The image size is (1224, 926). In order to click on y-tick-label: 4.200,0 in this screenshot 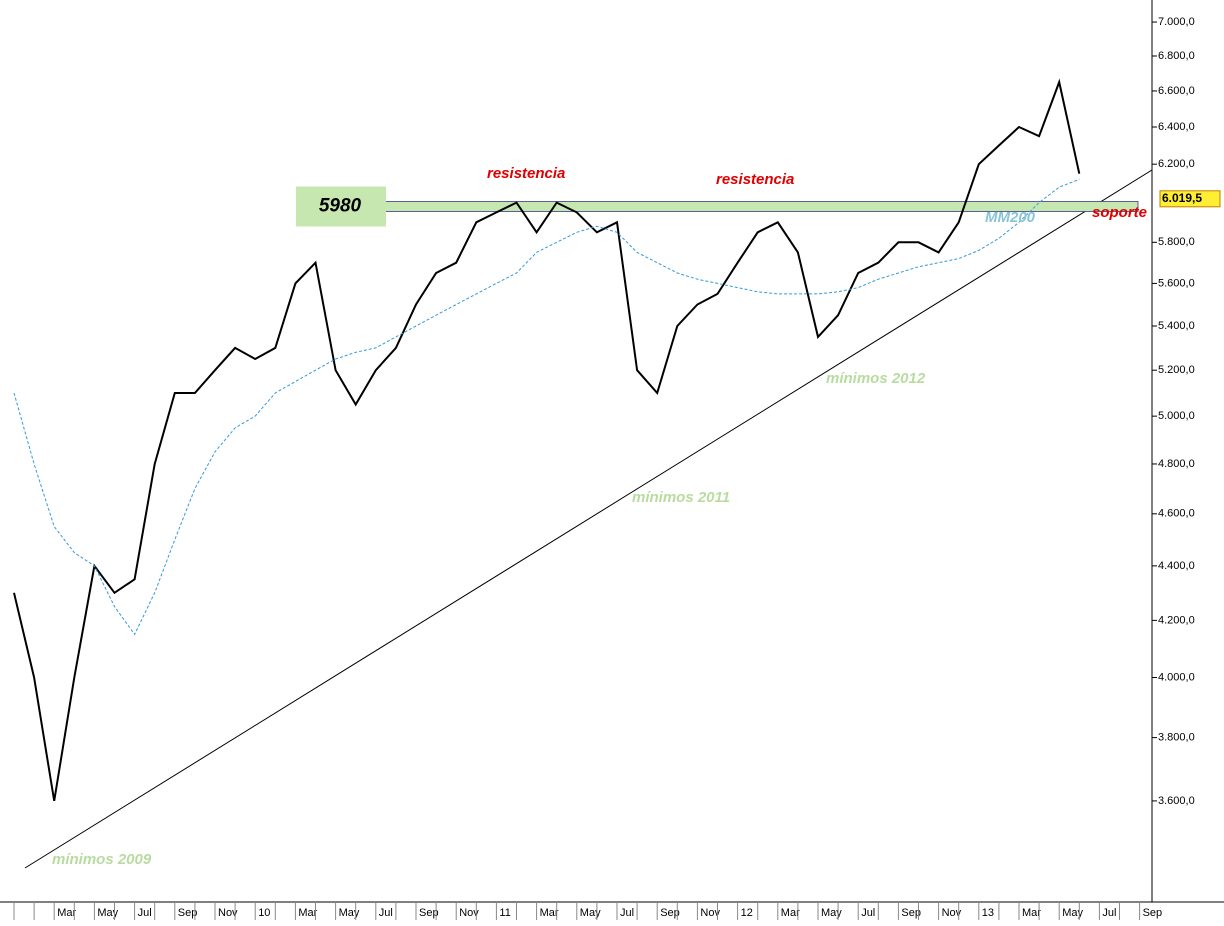, I will do `click(1176, 620)`.